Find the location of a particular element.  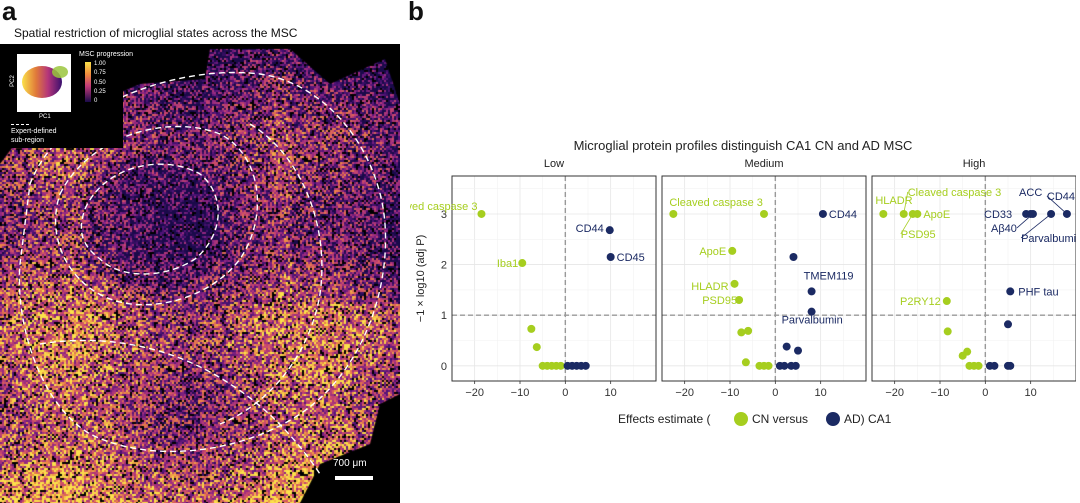

point-label: CD44 is located at coordinates (590, 229).